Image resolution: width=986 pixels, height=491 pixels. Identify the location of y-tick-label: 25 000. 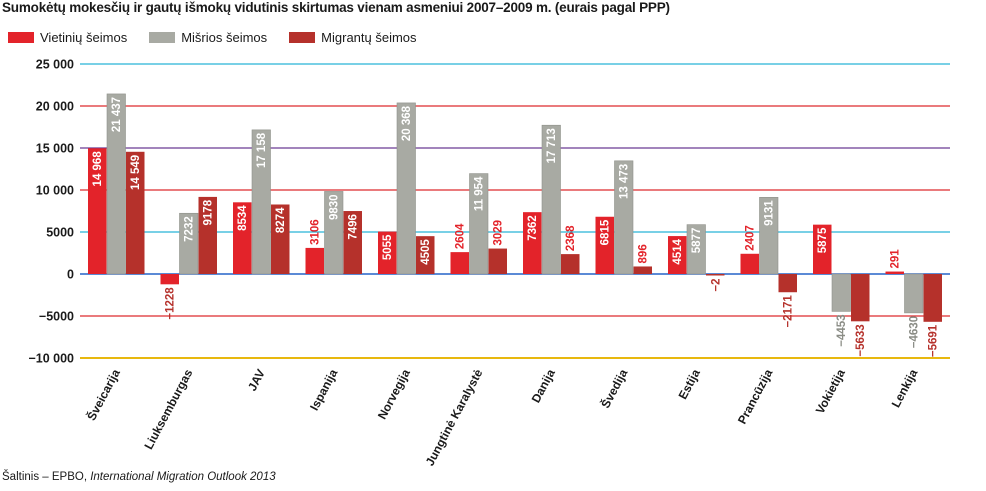
(55, 65).